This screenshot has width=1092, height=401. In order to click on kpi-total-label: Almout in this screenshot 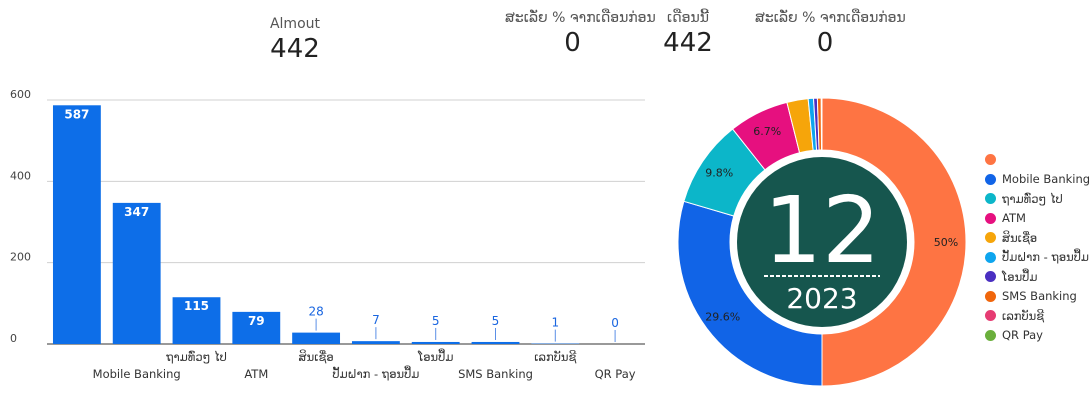, I will do `click(295, 24)`.